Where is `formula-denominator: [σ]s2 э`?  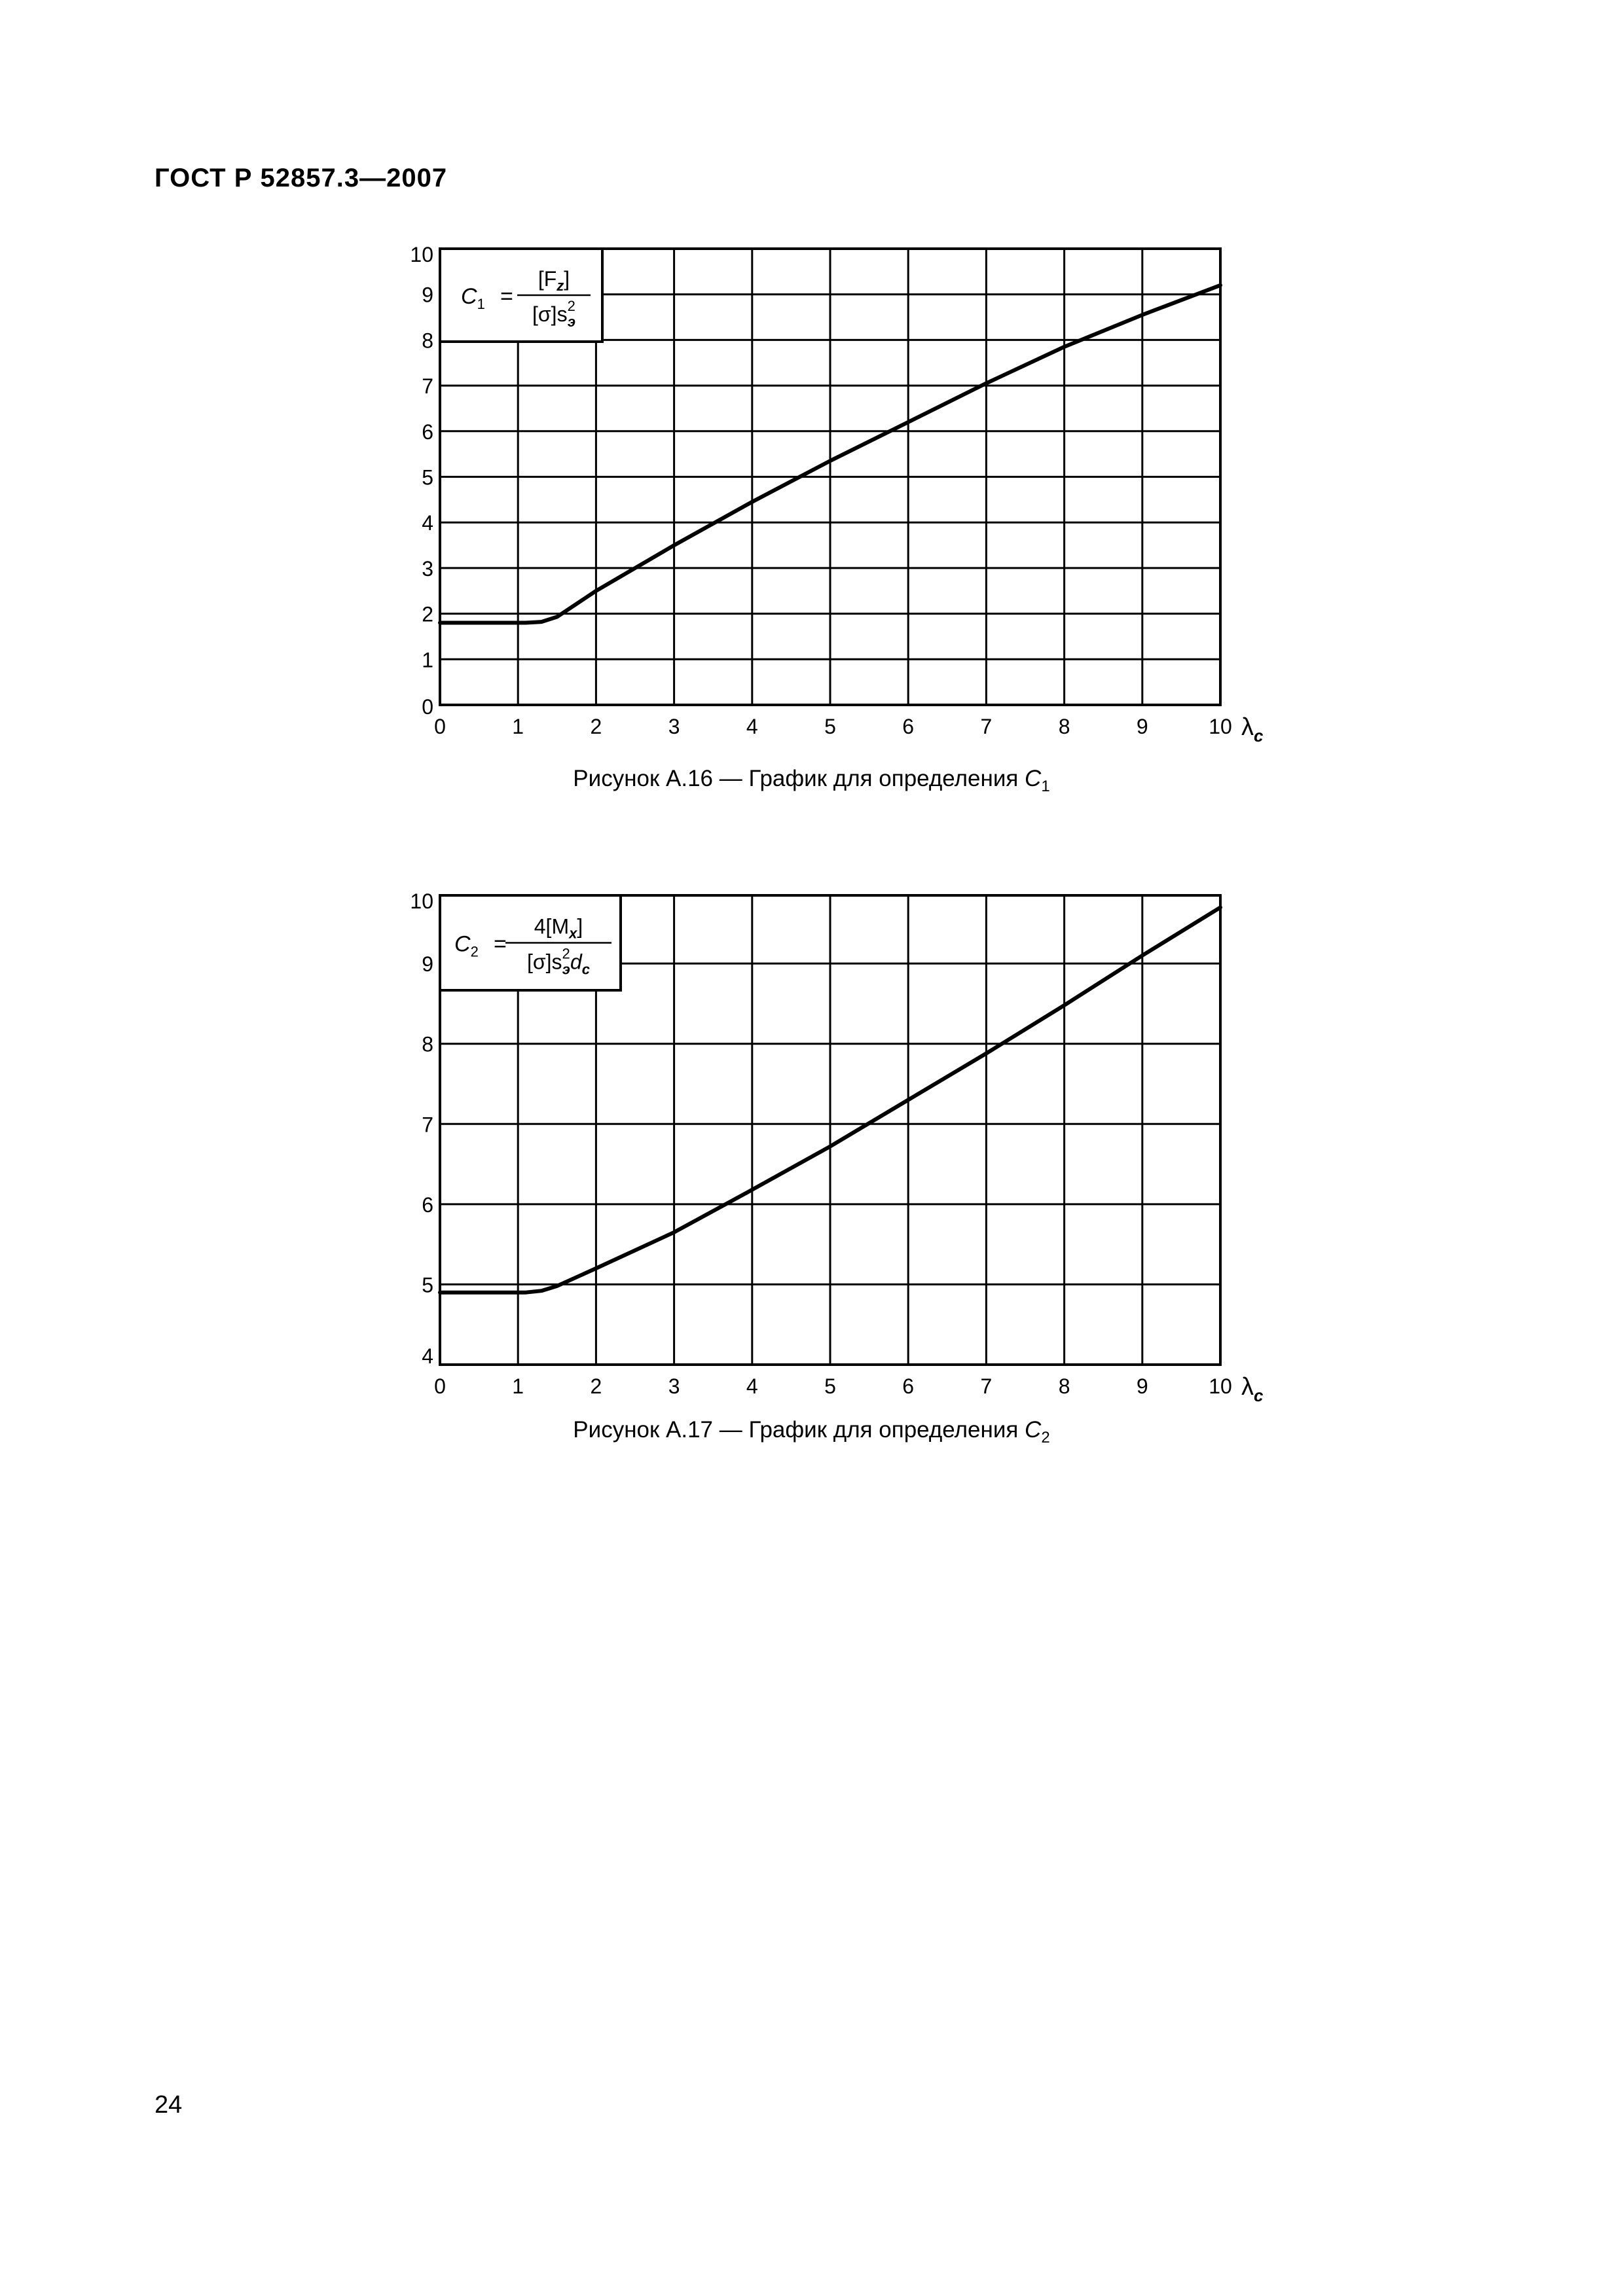
formula-denominator: [σ]s2 э is located at coordinates (553, 314).